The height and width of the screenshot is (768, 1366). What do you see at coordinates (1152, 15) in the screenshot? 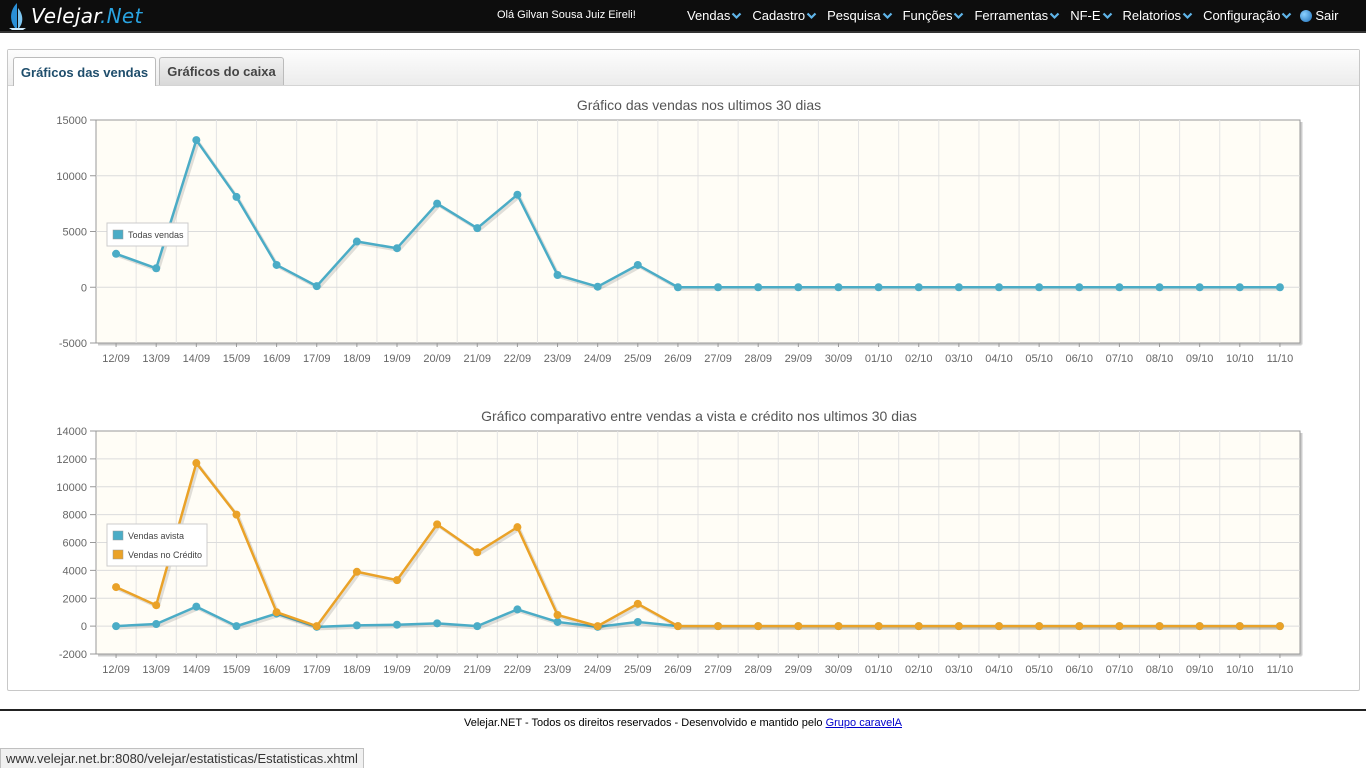
I see `menu-label: Relatorios` at bounding box center [1152, 15].